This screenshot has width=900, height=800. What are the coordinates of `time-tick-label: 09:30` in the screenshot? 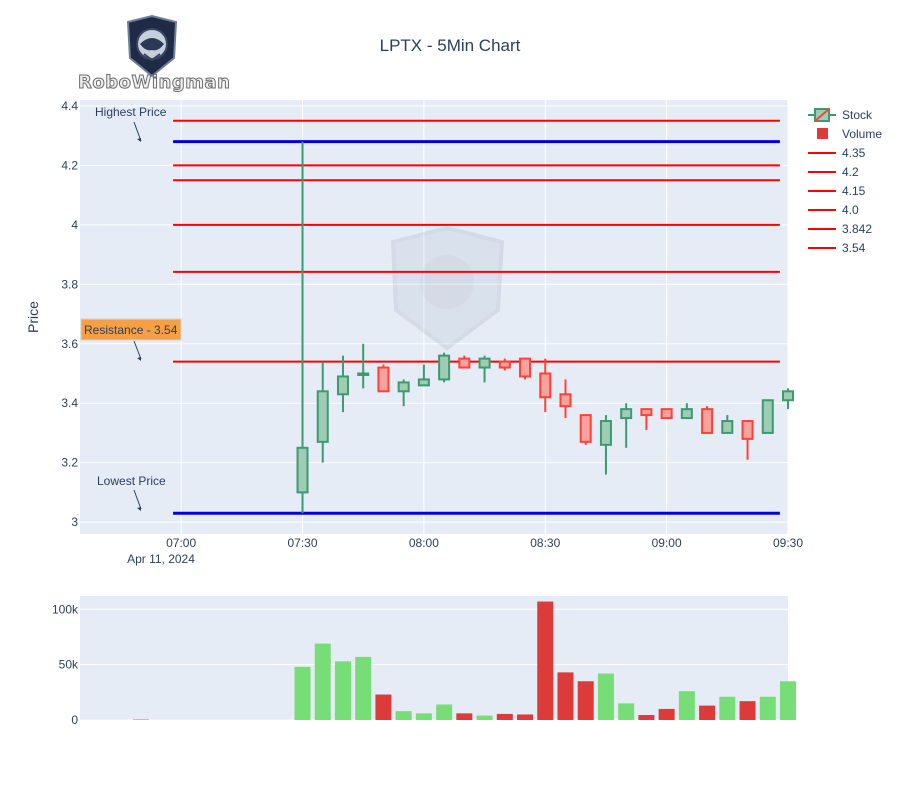 It's located at (788, 543).